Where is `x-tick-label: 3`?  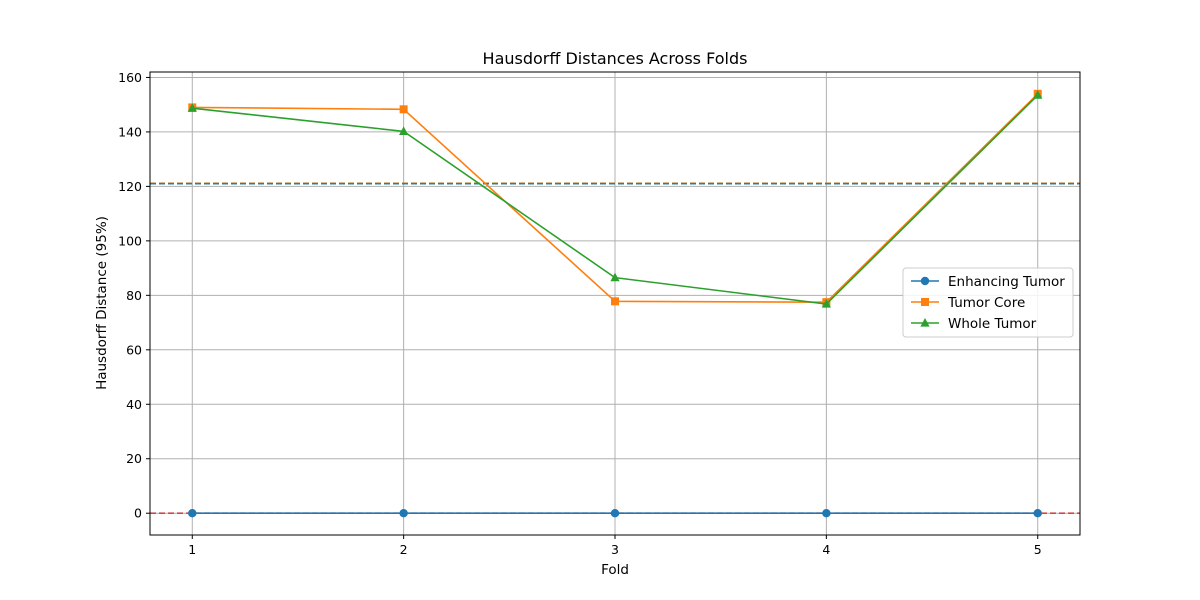 x-tick-label: 3 is located at coordinates (615, 549).